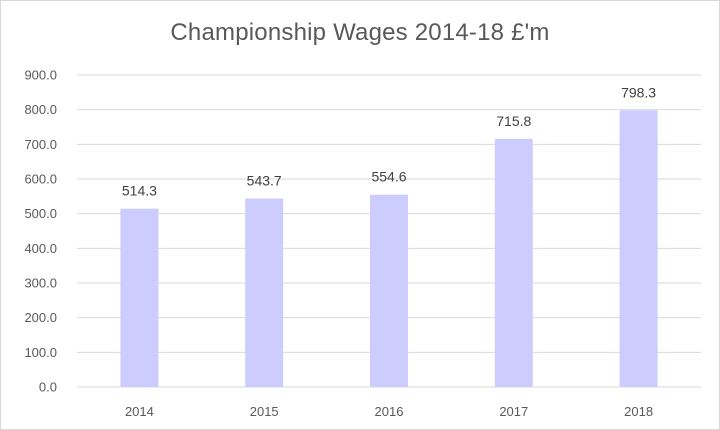 This screenshot has width=720, height=430. I want to click on x-tick-label: 2017, so click(513, 411).